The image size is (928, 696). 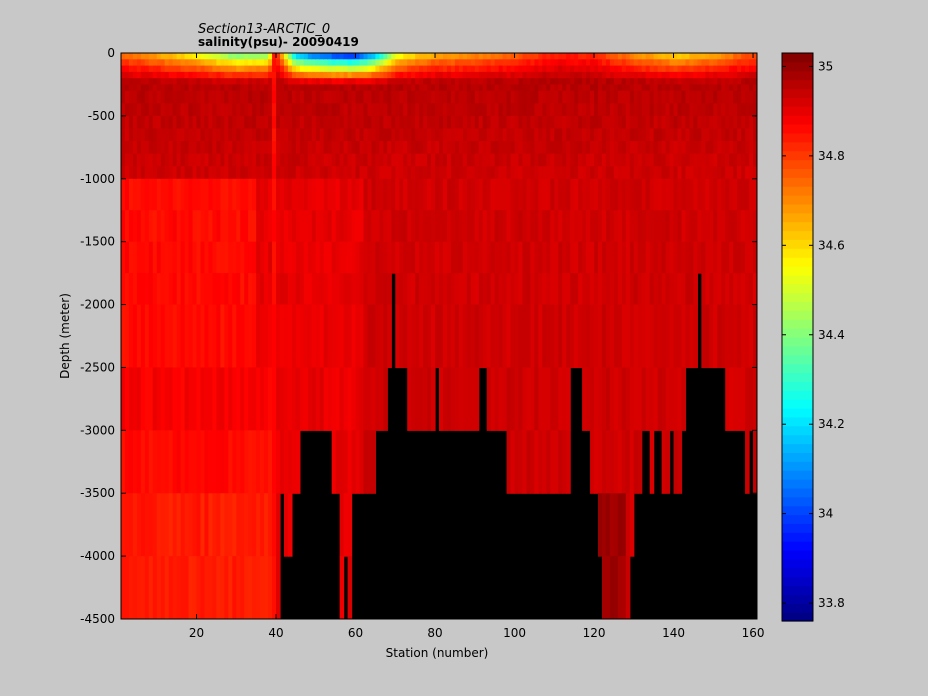 What do you see at coordinates (797, 377) in the screenshot?
I see `colorbar-step` at bounding box center [797, 377].